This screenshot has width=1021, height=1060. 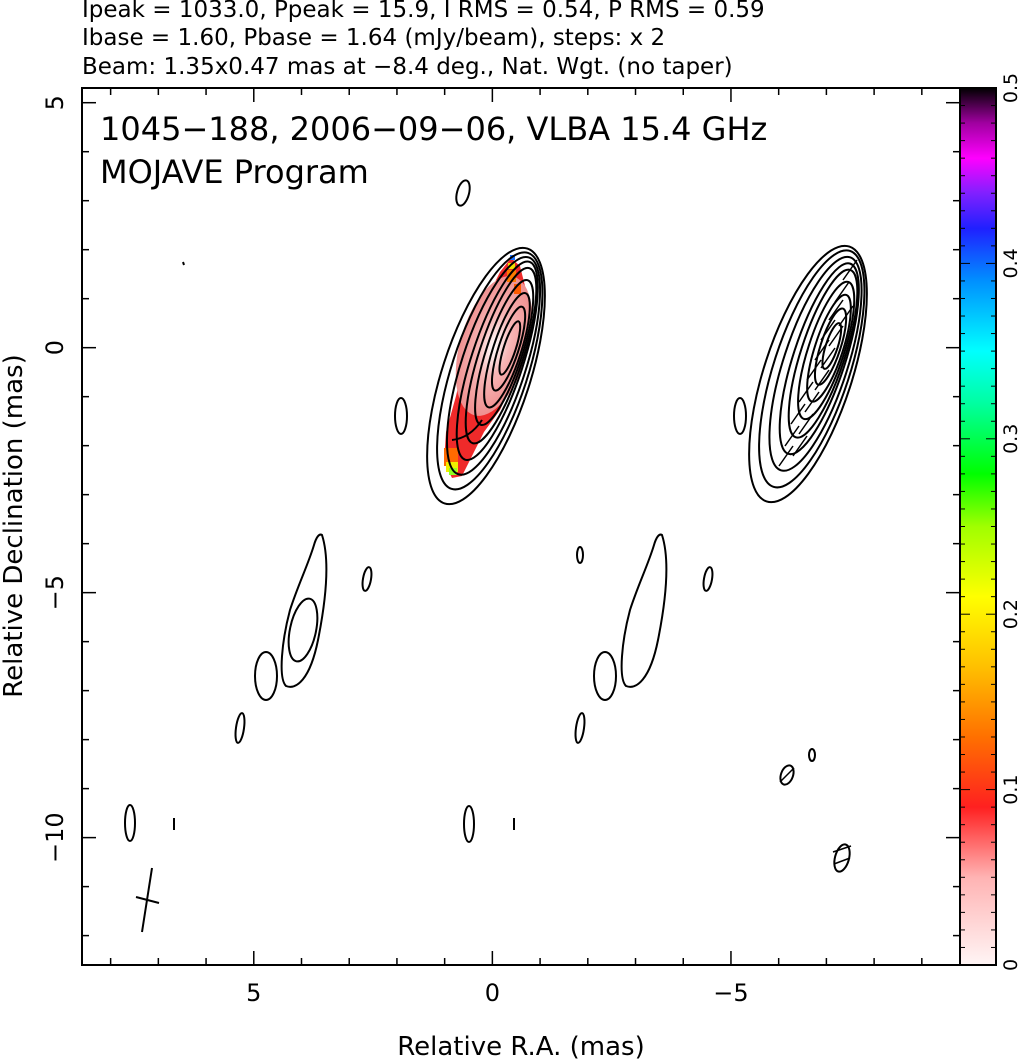 I want to click on x-axis-label: Relative R.A. (mas), so click(x=520, y=1046).